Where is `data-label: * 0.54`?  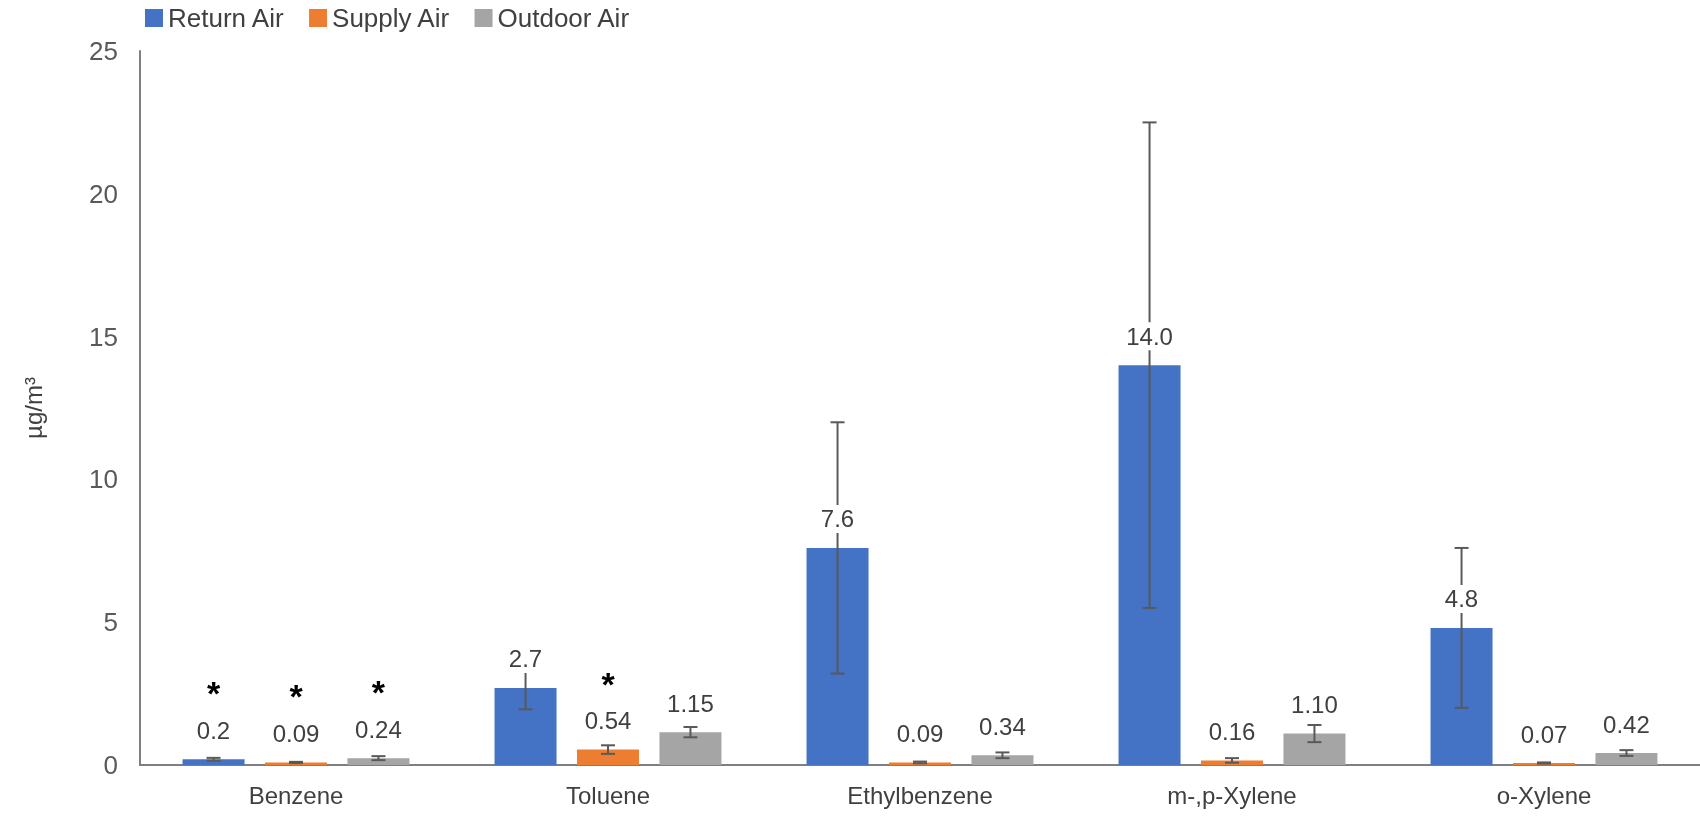
data-label: * 0.54 is located at coordinates (608, 699).